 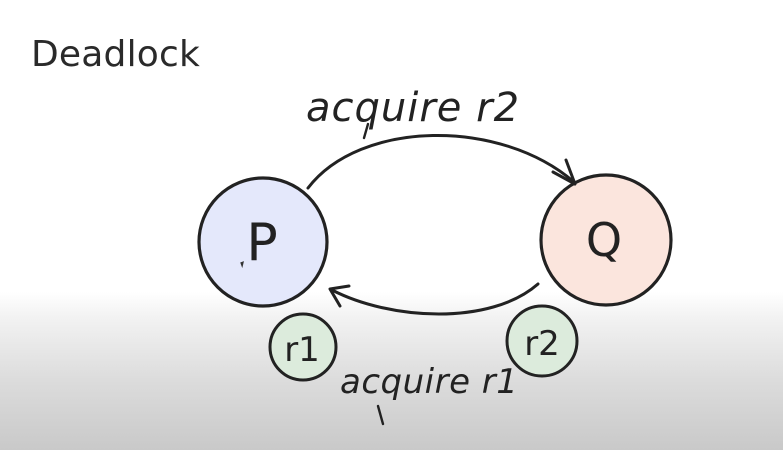 I want to click on edge-label-acquire-r1: acquire r1, so click(x=429, y=382).